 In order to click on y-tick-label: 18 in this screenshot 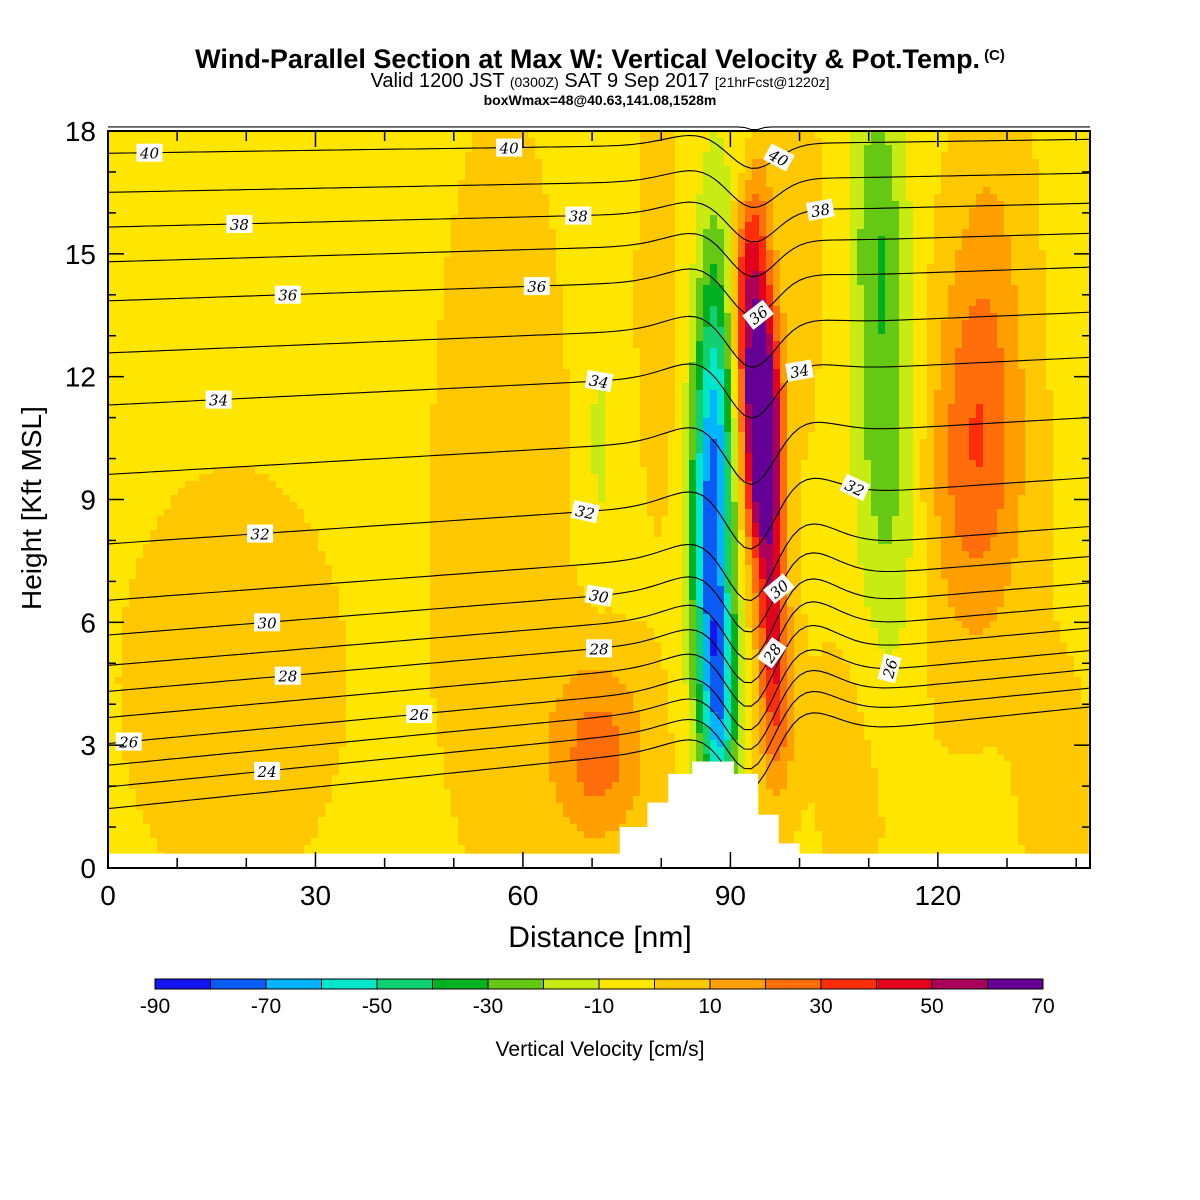, I will do `click(80, 131)`.